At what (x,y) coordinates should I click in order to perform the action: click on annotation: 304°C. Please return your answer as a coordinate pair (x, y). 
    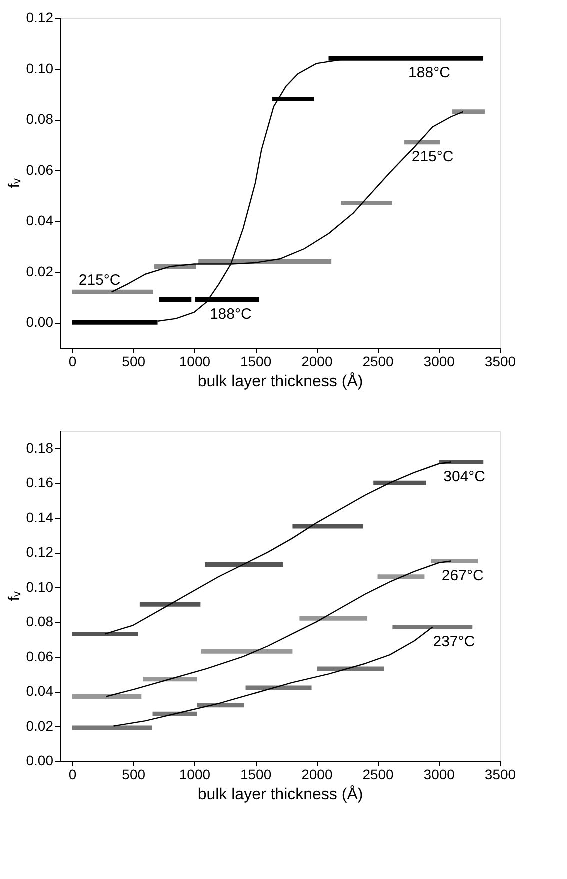
    Looking at the image, I should click on (465, 477).